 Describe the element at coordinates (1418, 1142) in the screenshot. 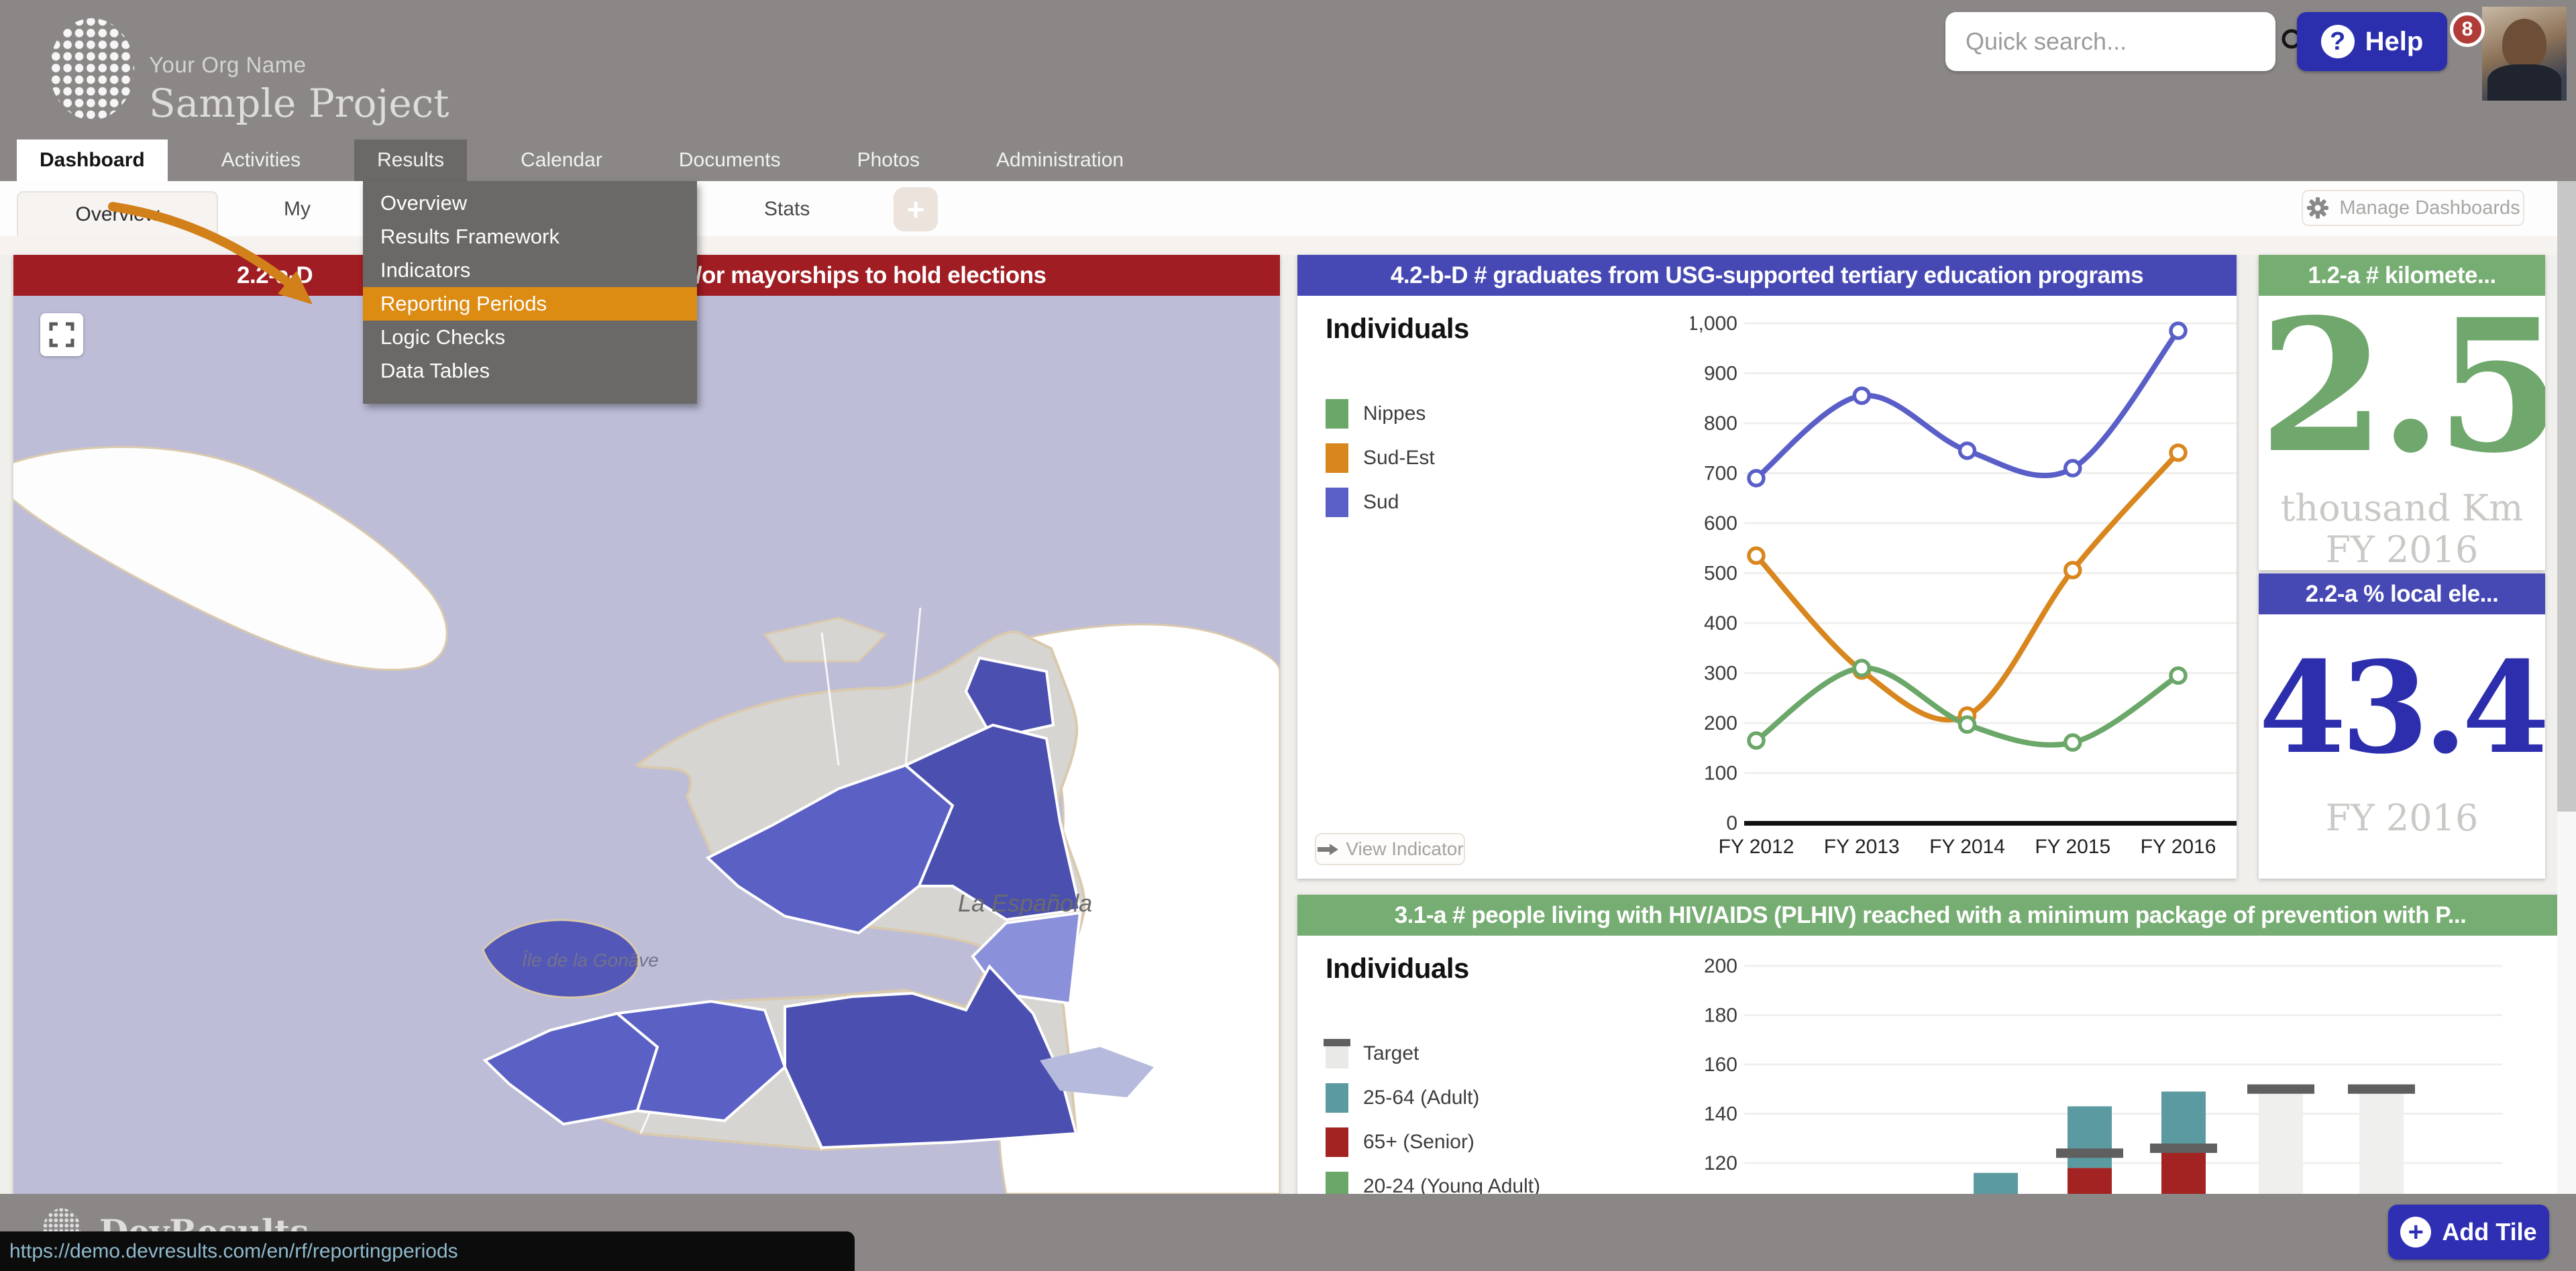

I see `legend-label: 65+ (Senior)` at that location.